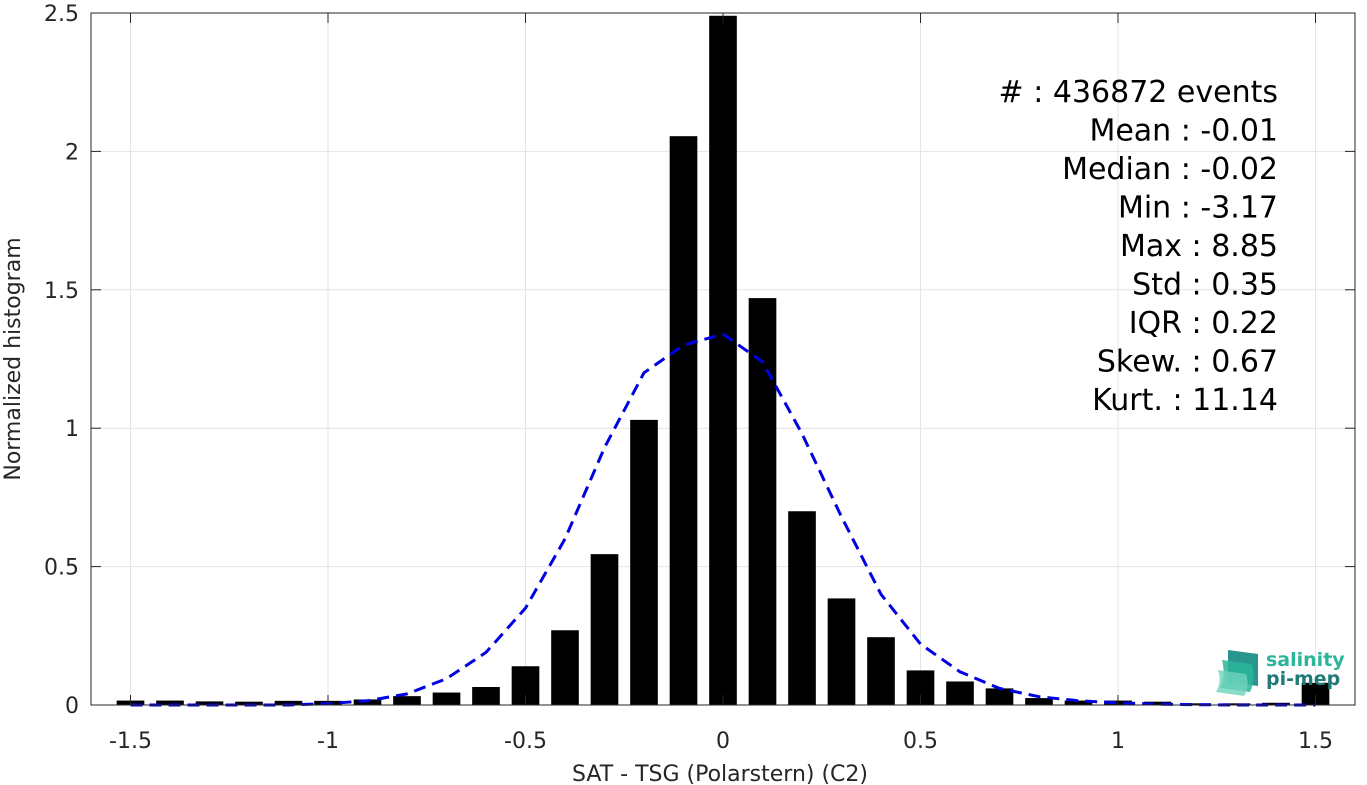 The image size is (1367, 785). What do you see at coordinates (1205, 285) in the screenshot?
I see `stat-line: Std : 0.35` at bounding box center [1205, 285].